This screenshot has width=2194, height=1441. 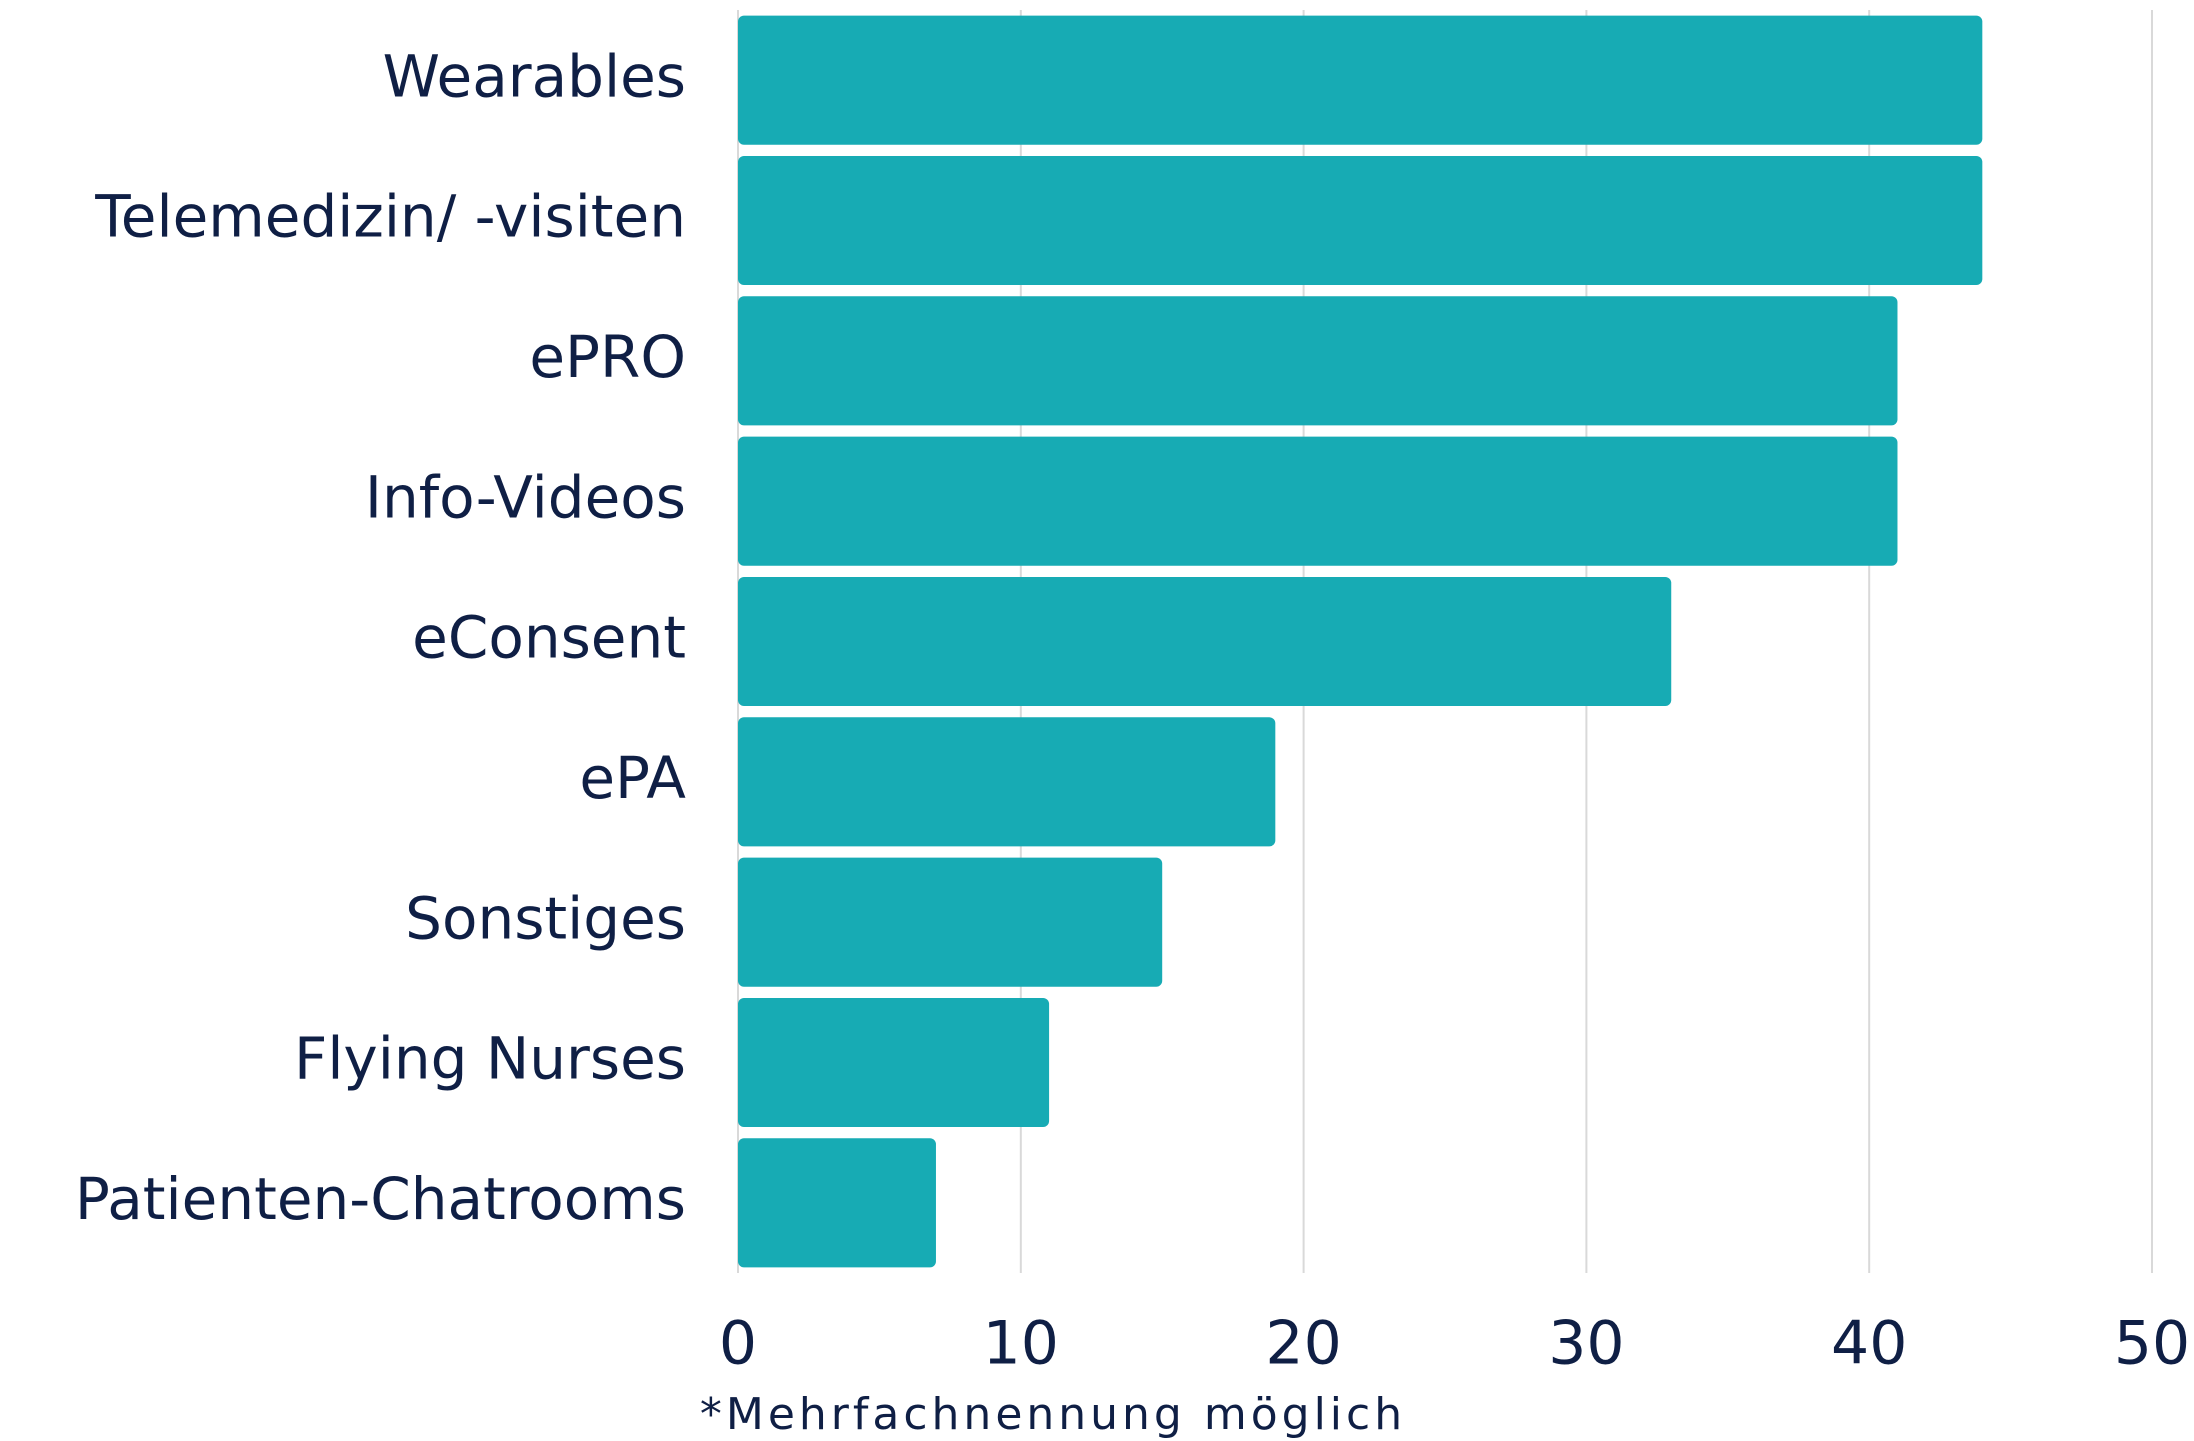 I want to click on x-tick-label: 0, so click(x=738, y=1344).